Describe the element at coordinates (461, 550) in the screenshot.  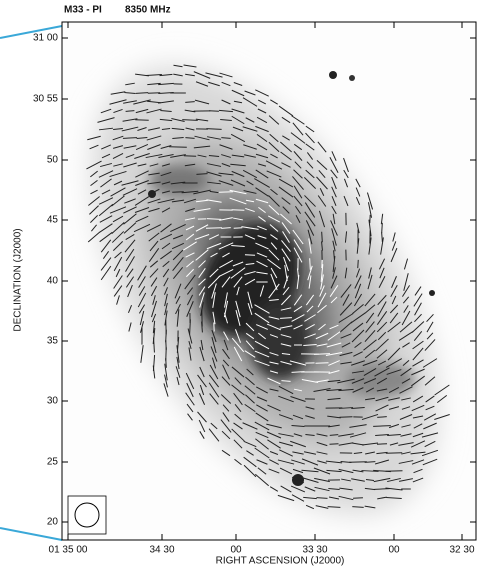
I see `x-tick-label: 32 30` at that location.